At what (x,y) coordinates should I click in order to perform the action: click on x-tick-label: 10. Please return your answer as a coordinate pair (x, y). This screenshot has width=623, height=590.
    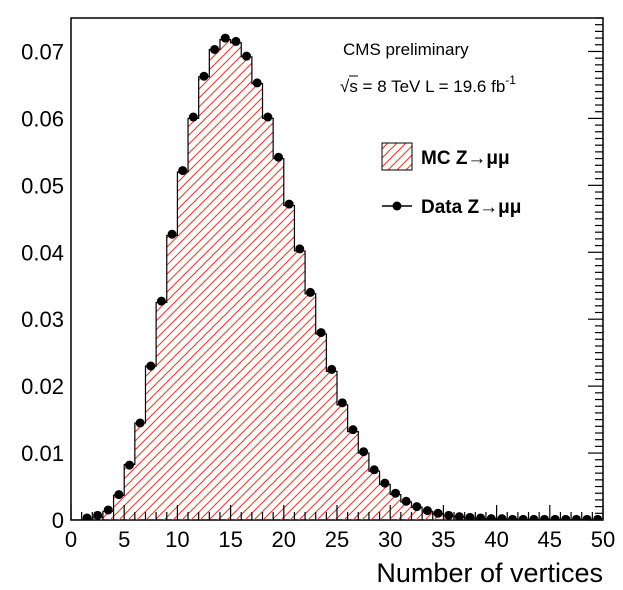
    Looking at the image, I should click on (177, 539).